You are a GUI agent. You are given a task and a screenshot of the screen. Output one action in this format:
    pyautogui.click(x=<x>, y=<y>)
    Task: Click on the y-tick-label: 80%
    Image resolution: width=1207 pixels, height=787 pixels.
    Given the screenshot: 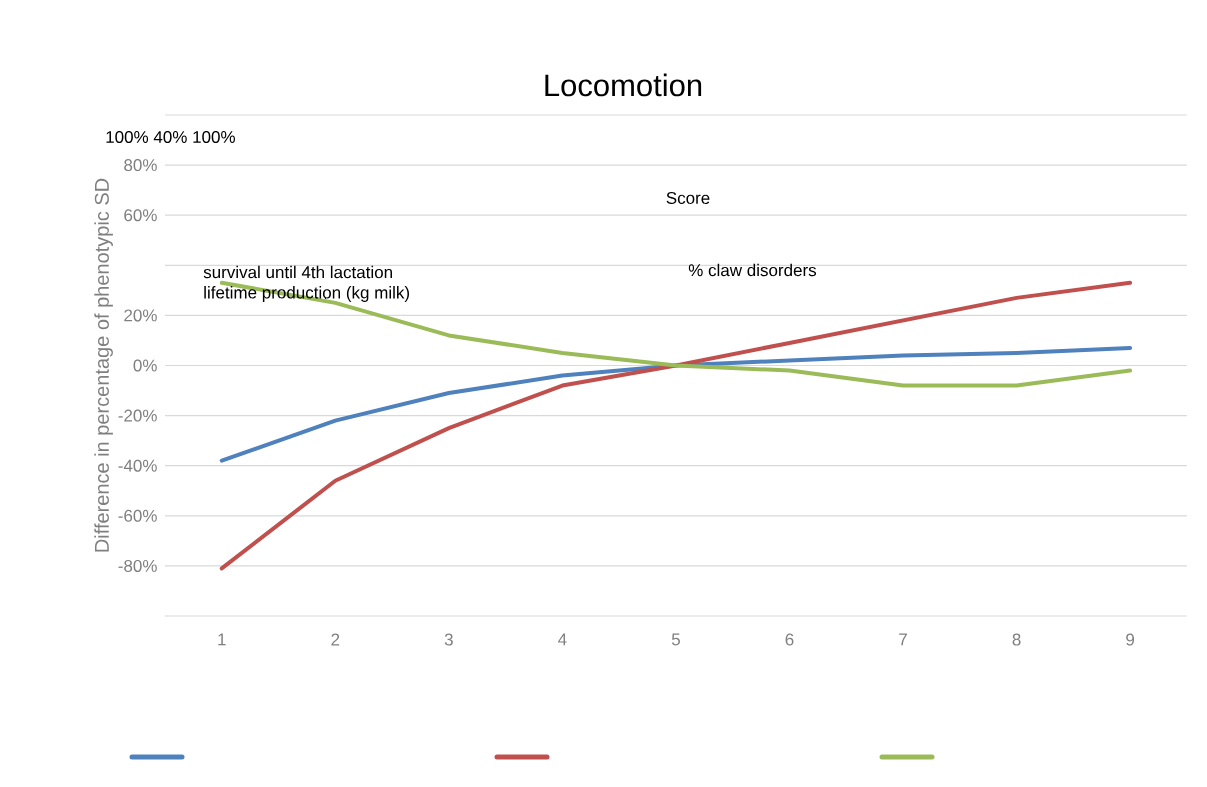 What is the action you would take?
    pyautogui.click(x=140, y=165)
    